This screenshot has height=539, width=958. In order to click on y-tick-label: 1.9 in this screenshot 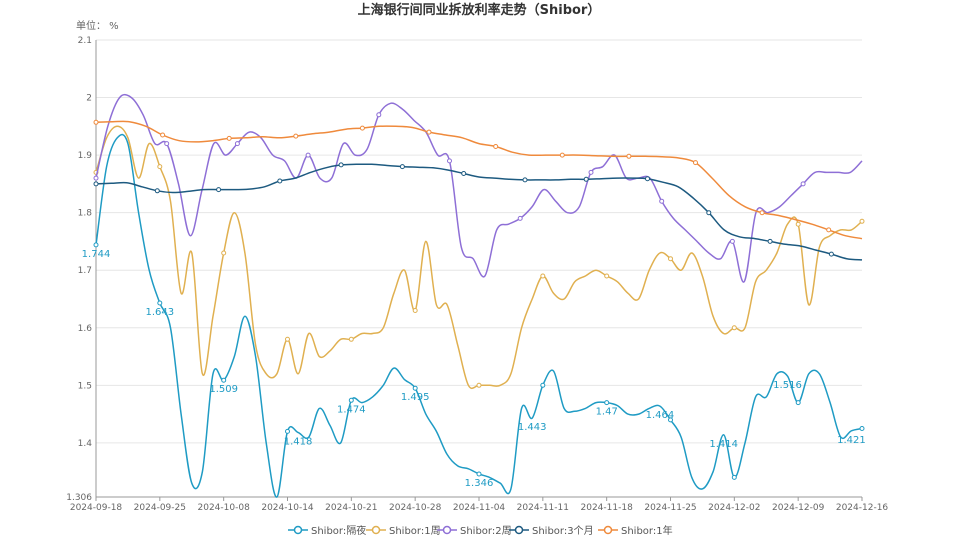, I will do `click(85, 156)`.